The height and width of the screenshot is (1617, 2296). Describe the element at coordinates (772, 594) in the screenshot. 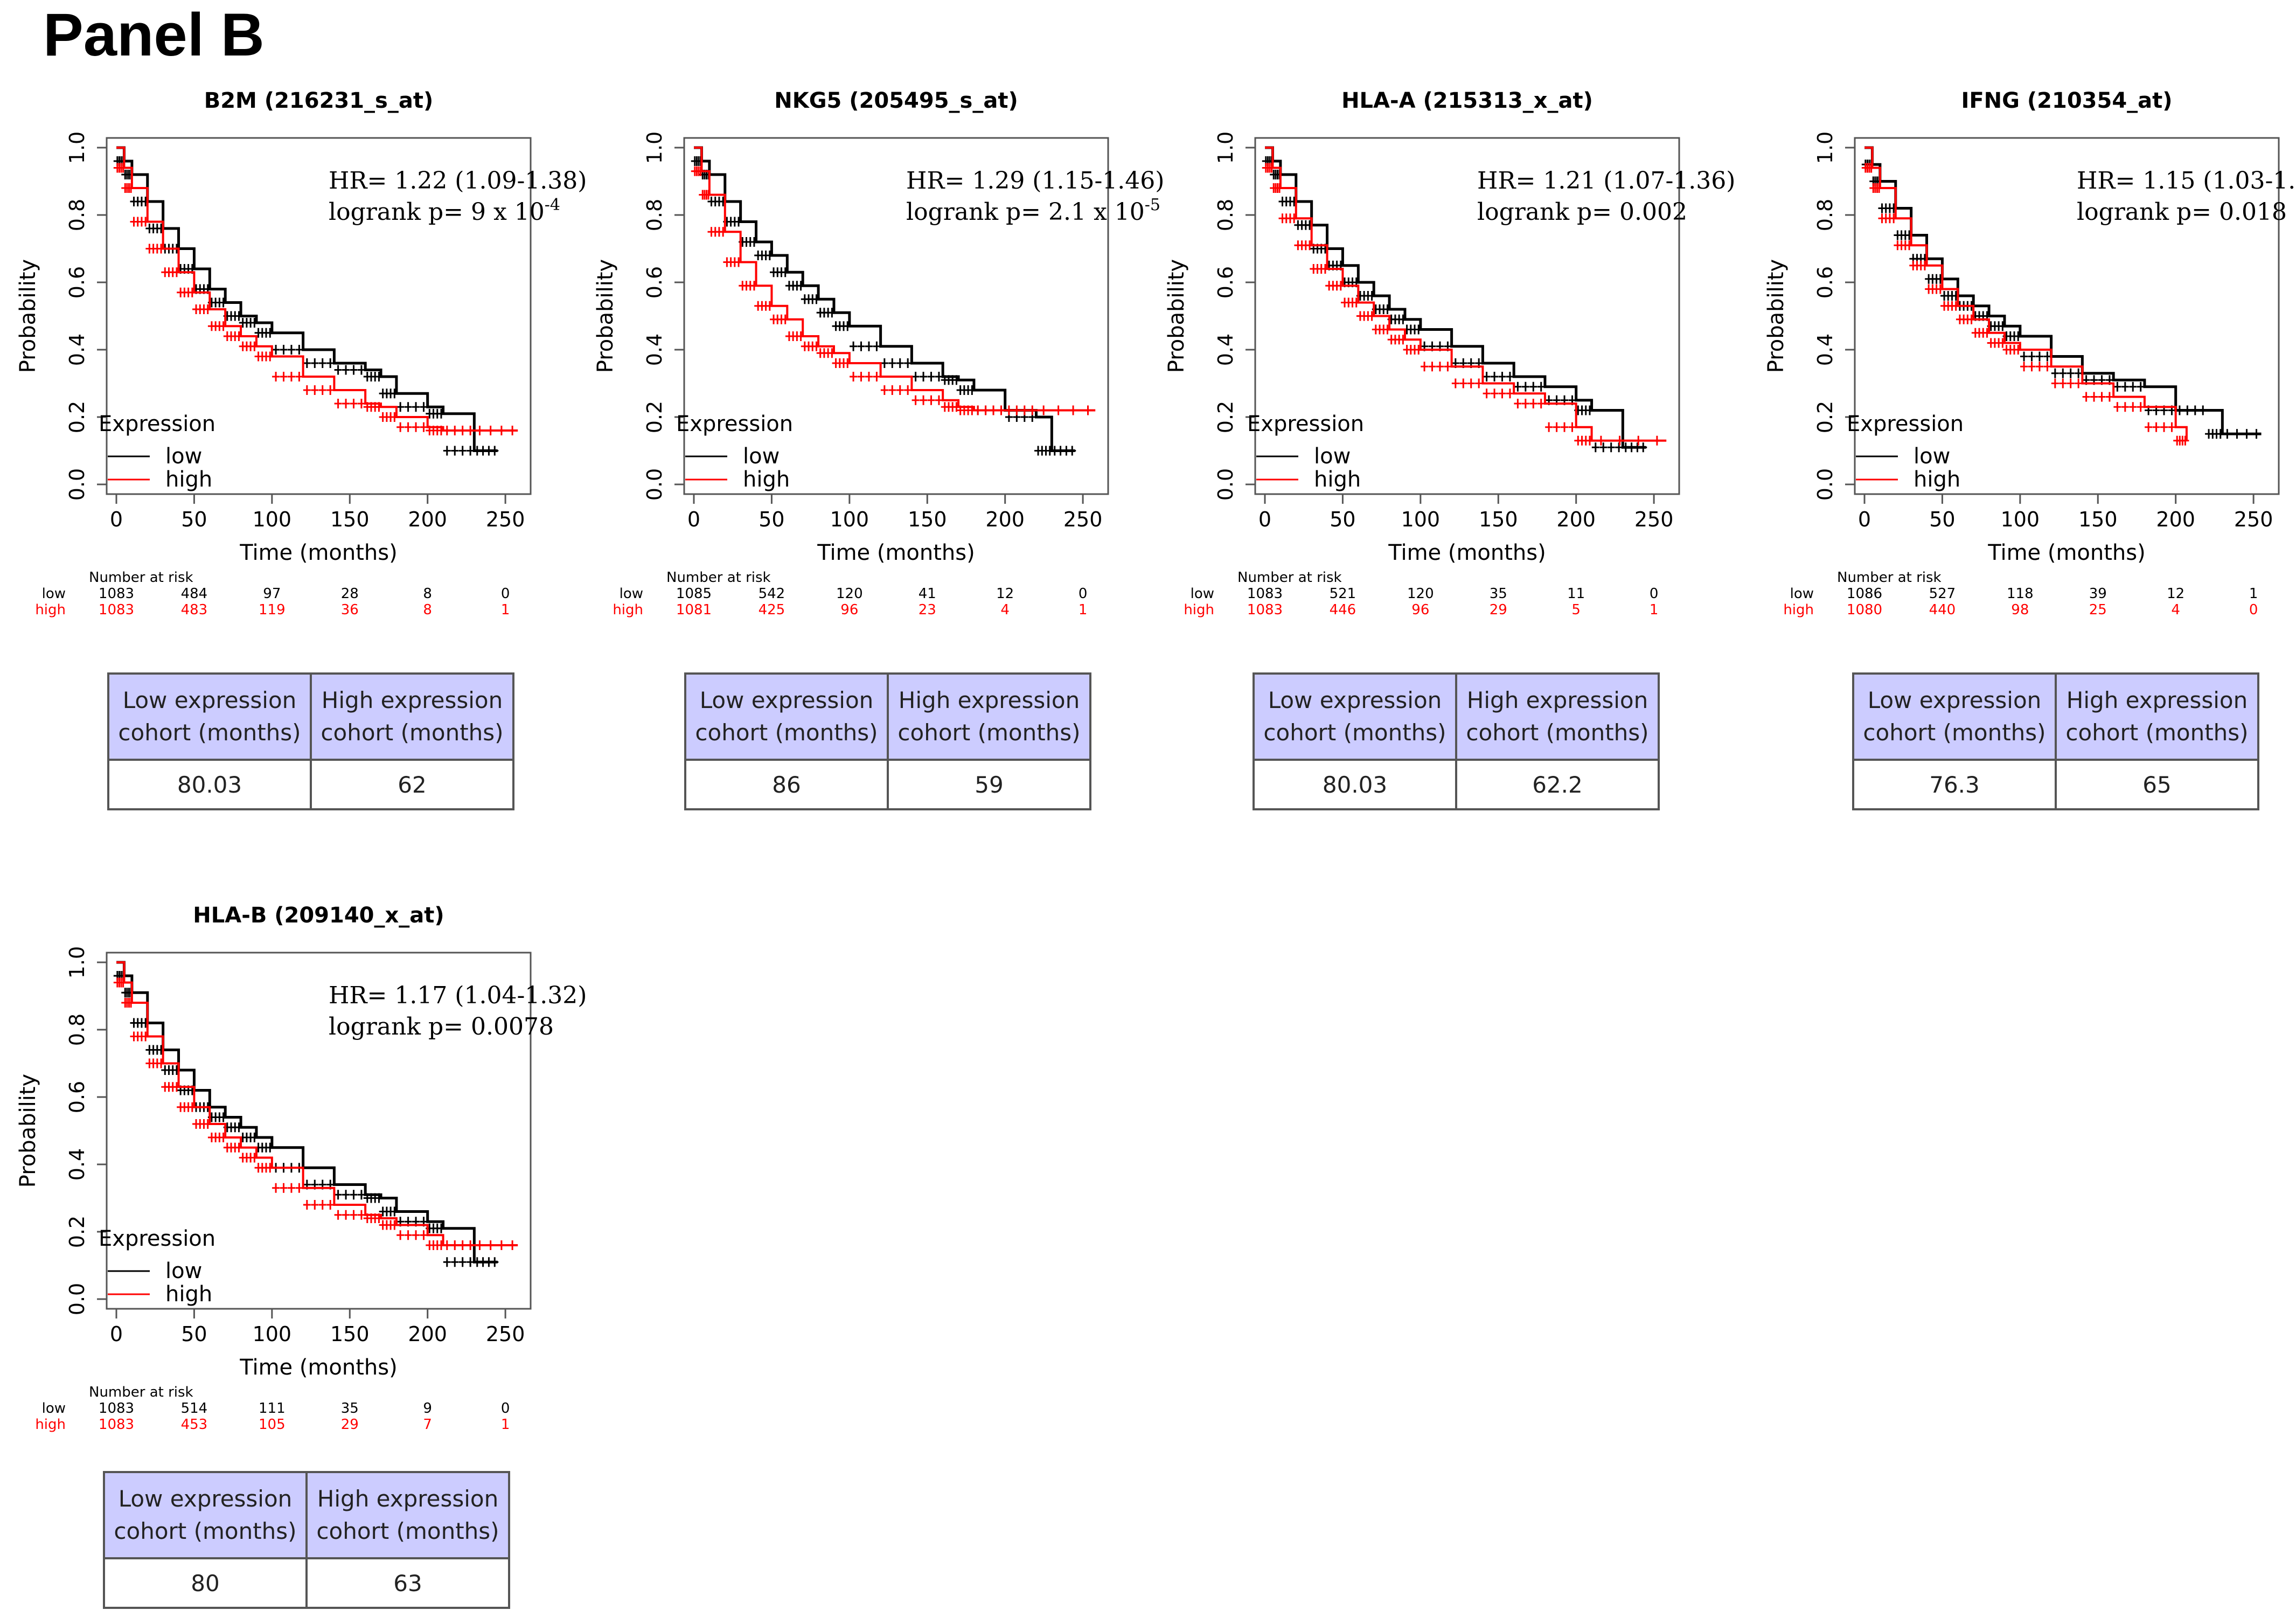

I see `risk-count-low: 542` at that location.